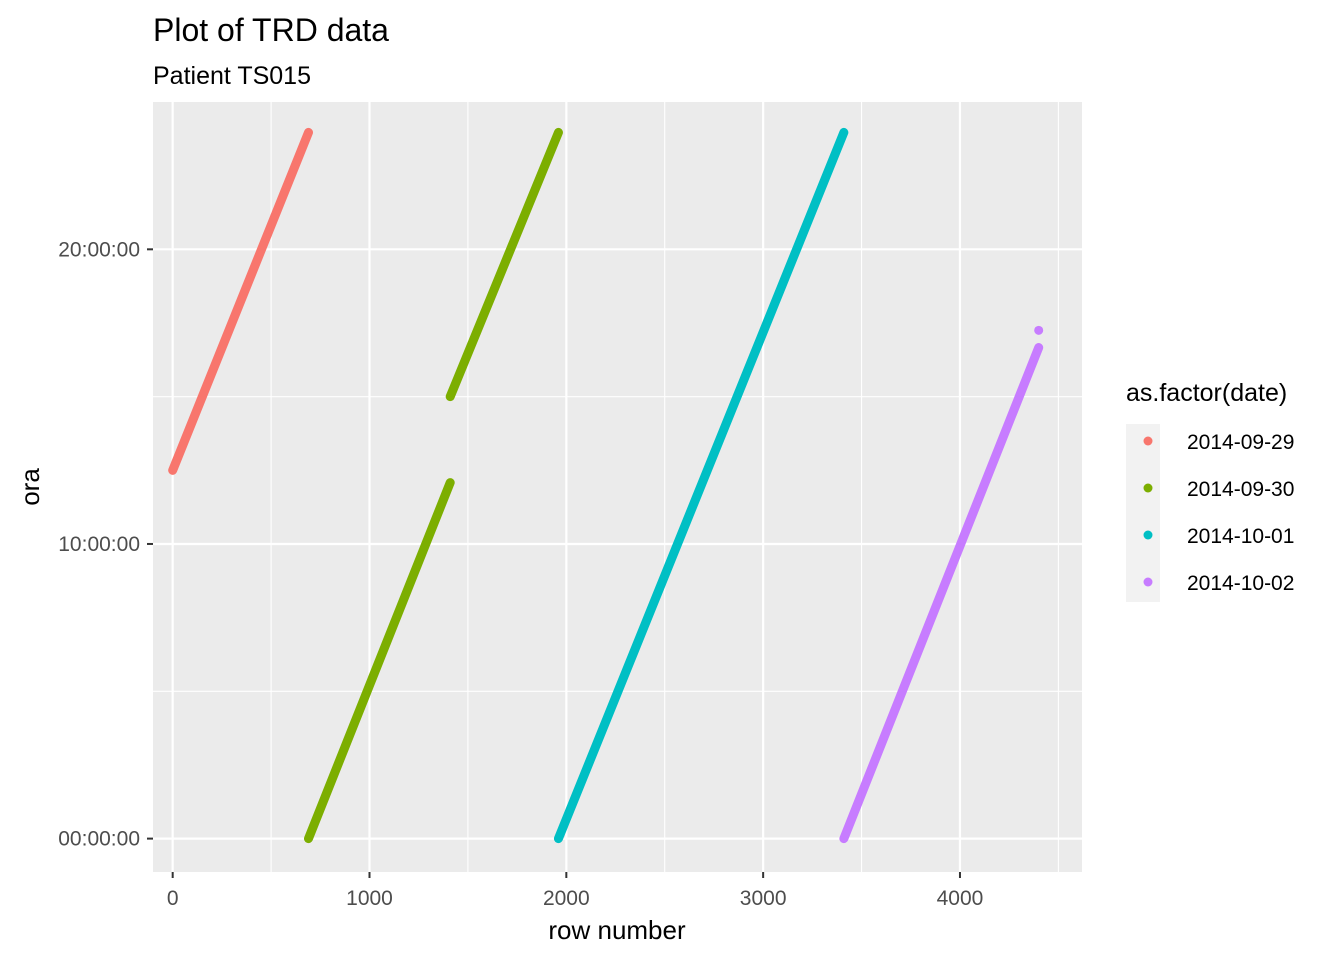  I want to click on legend-label: 2014-09-29, so click(1240, 442).